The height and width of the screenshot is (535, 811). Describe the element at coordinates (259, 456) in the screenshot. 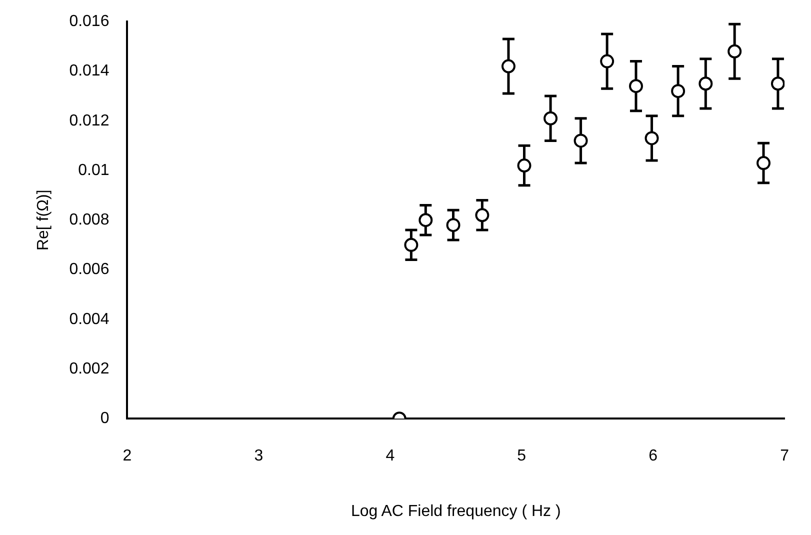

I see `x-tick-label: 3` at that location.